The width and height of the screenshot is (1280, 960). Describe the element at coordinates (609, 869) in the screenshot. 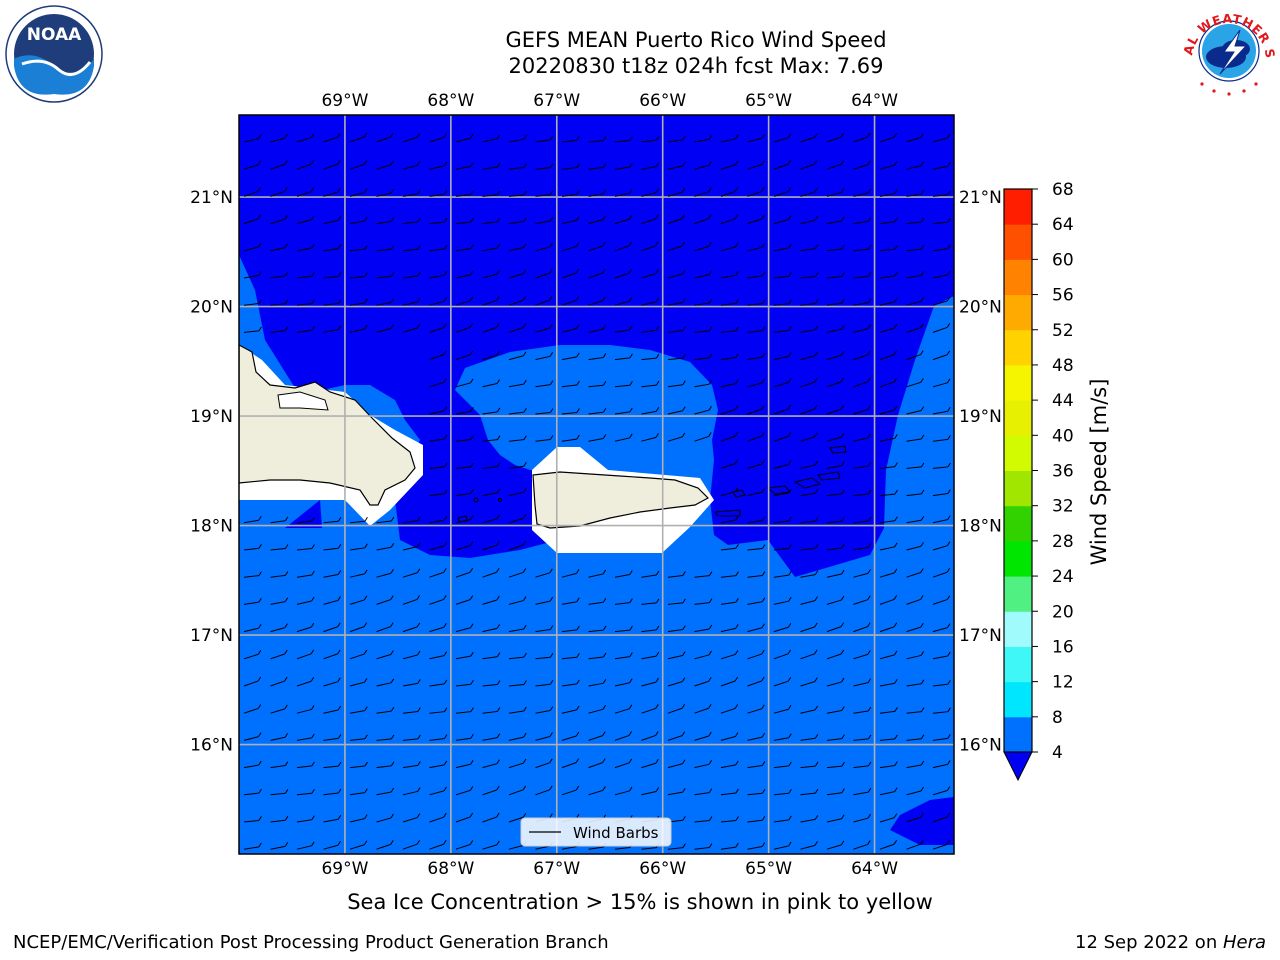

I see `lon-tick-labels-bottom: 69°W 68°W 67°W 66°W 65°W 64°W` at that location.